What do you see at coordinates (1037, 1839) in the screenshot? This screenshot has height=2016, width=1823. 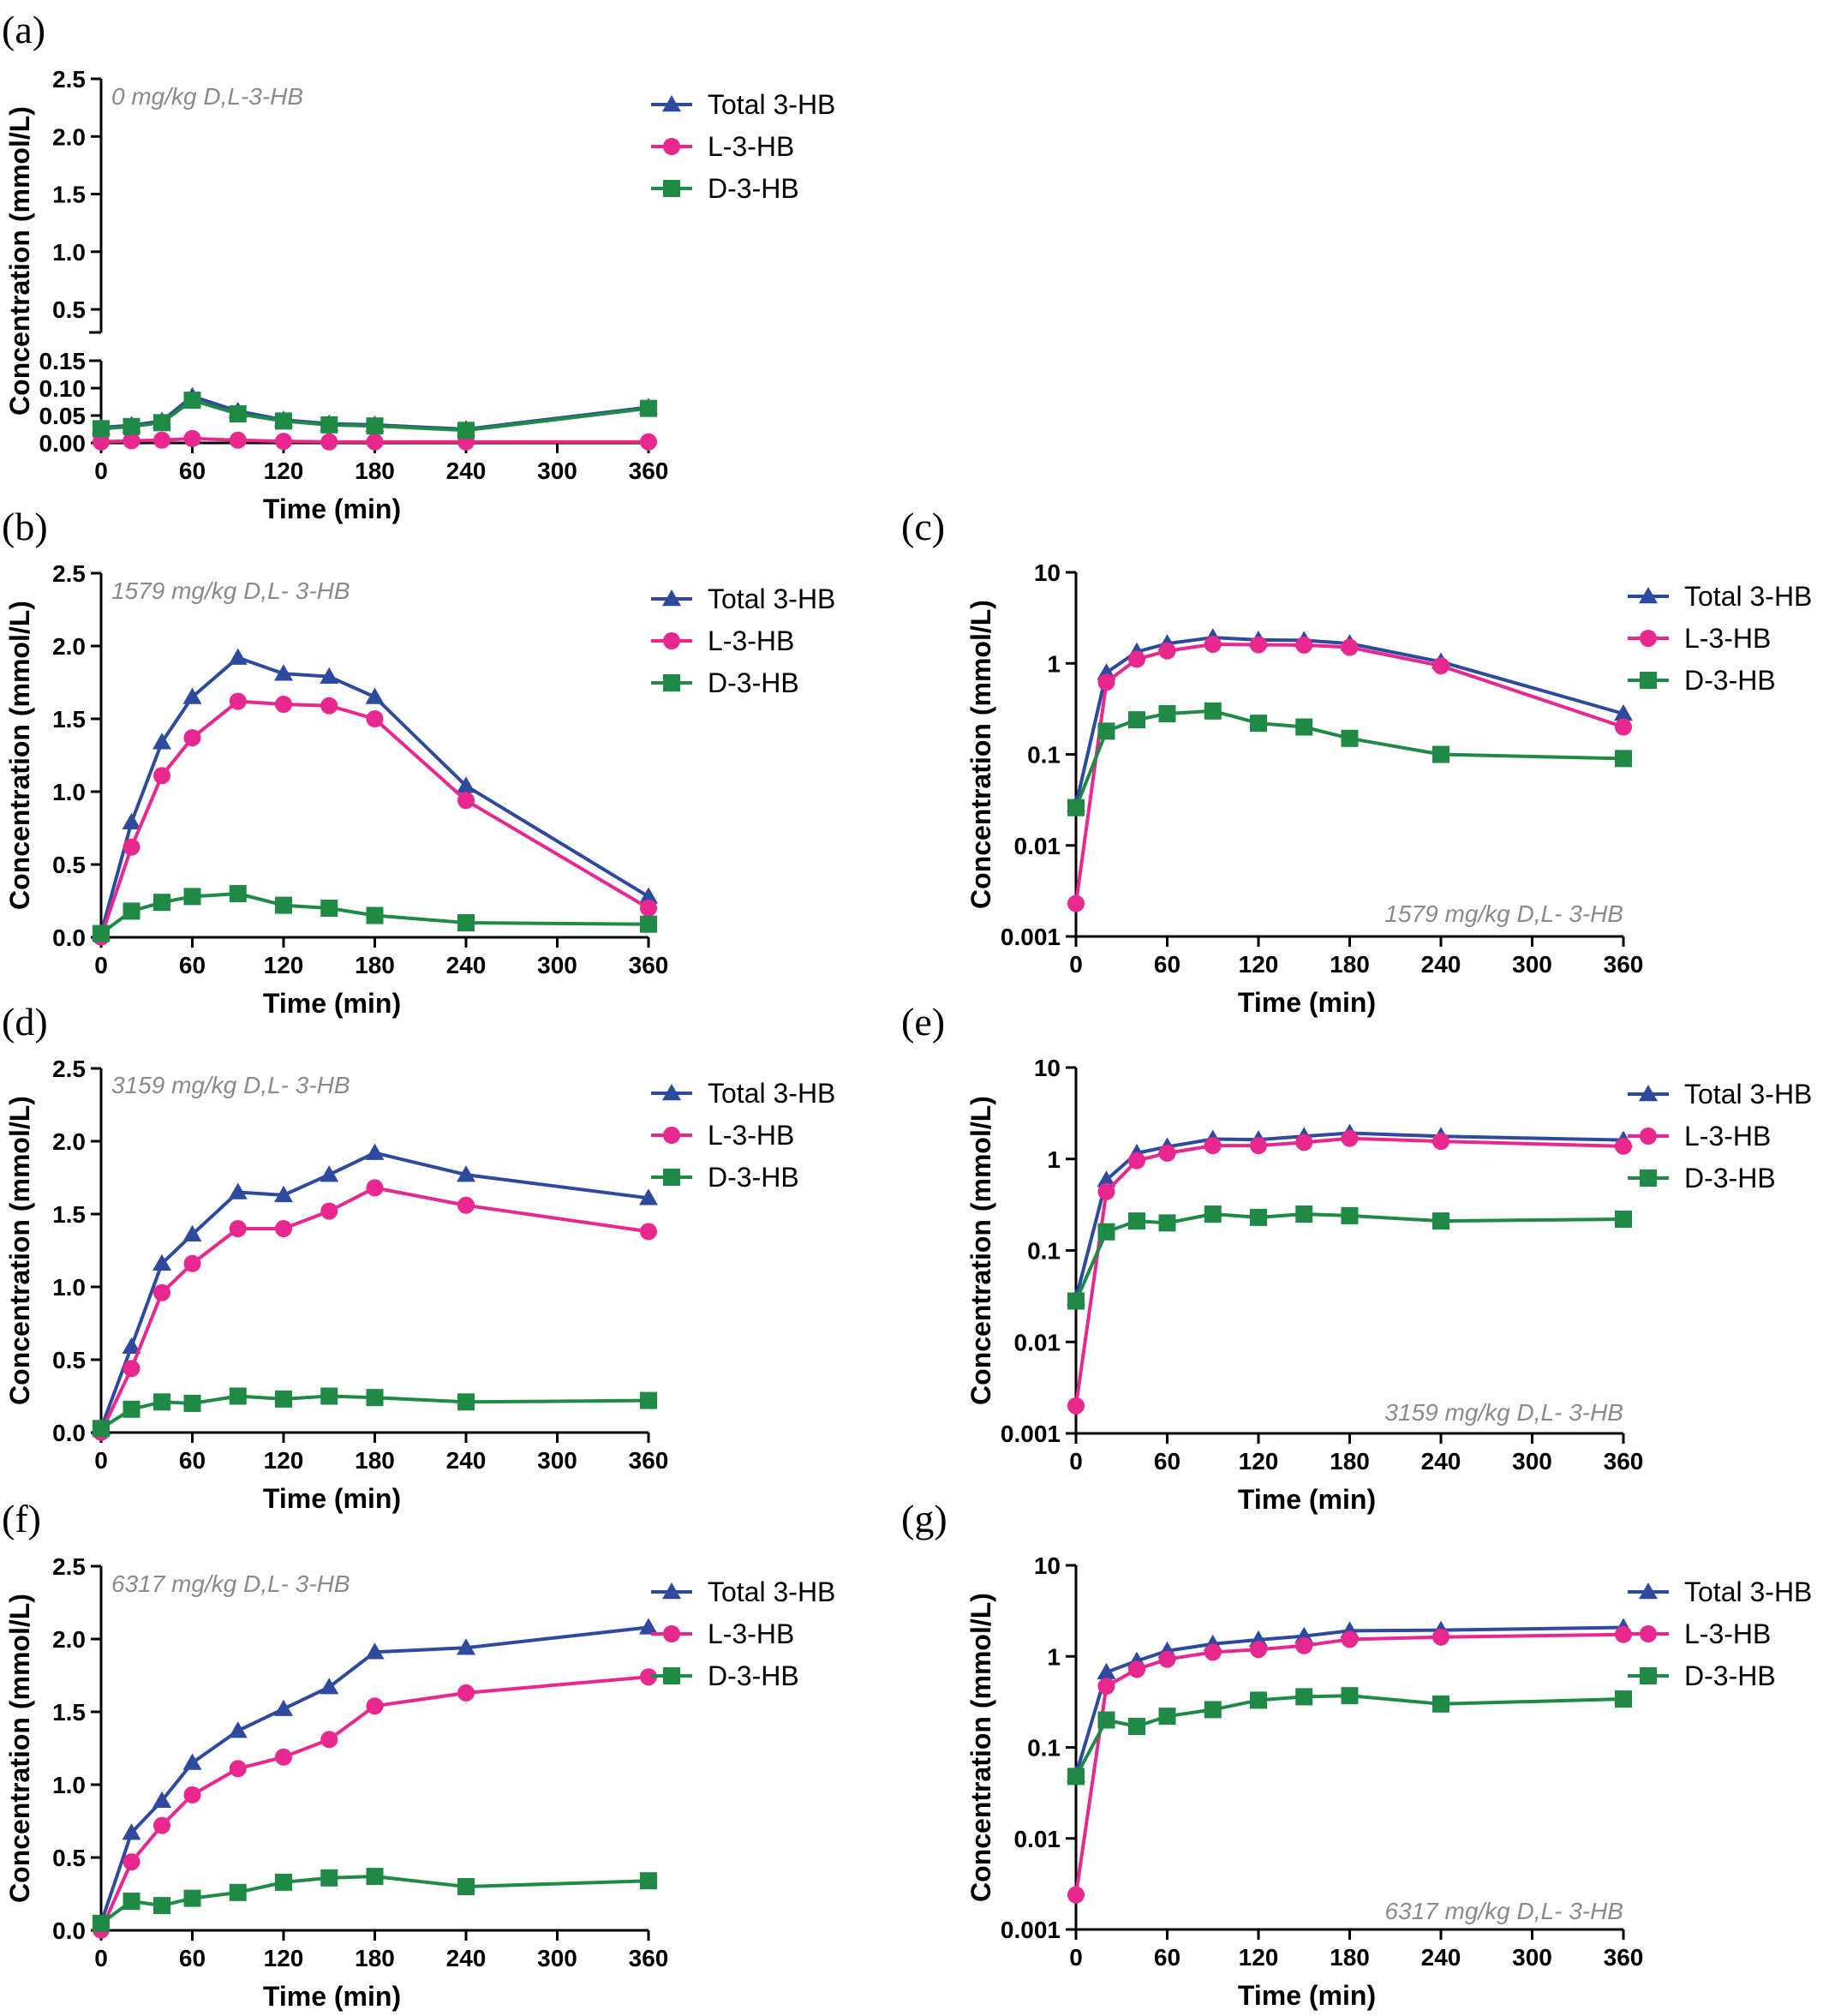 I see `y-tick-label: 0.01` at bounding box center [1037, 1839].